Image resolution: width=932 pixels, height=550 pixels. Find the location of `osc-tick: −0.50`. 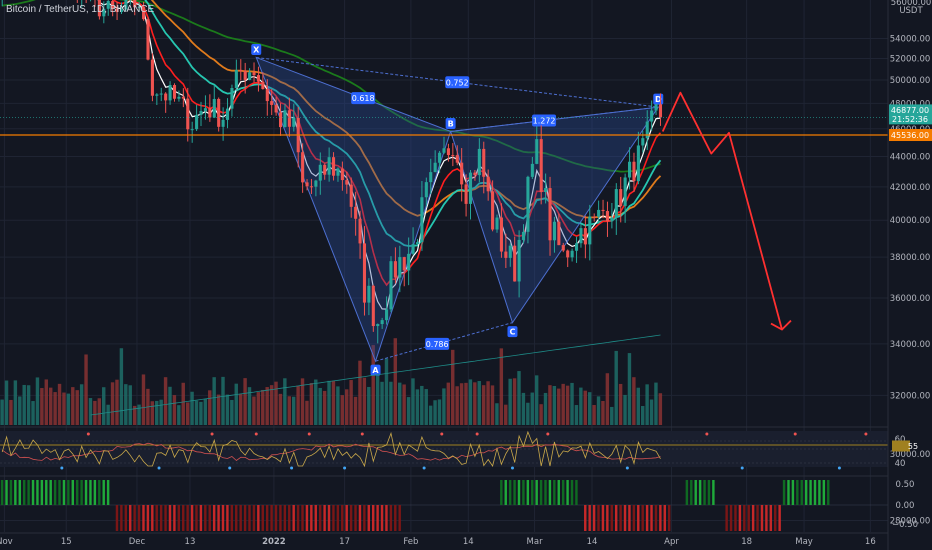

osc-tick: −0.50 is located at coordinates (905, 525).